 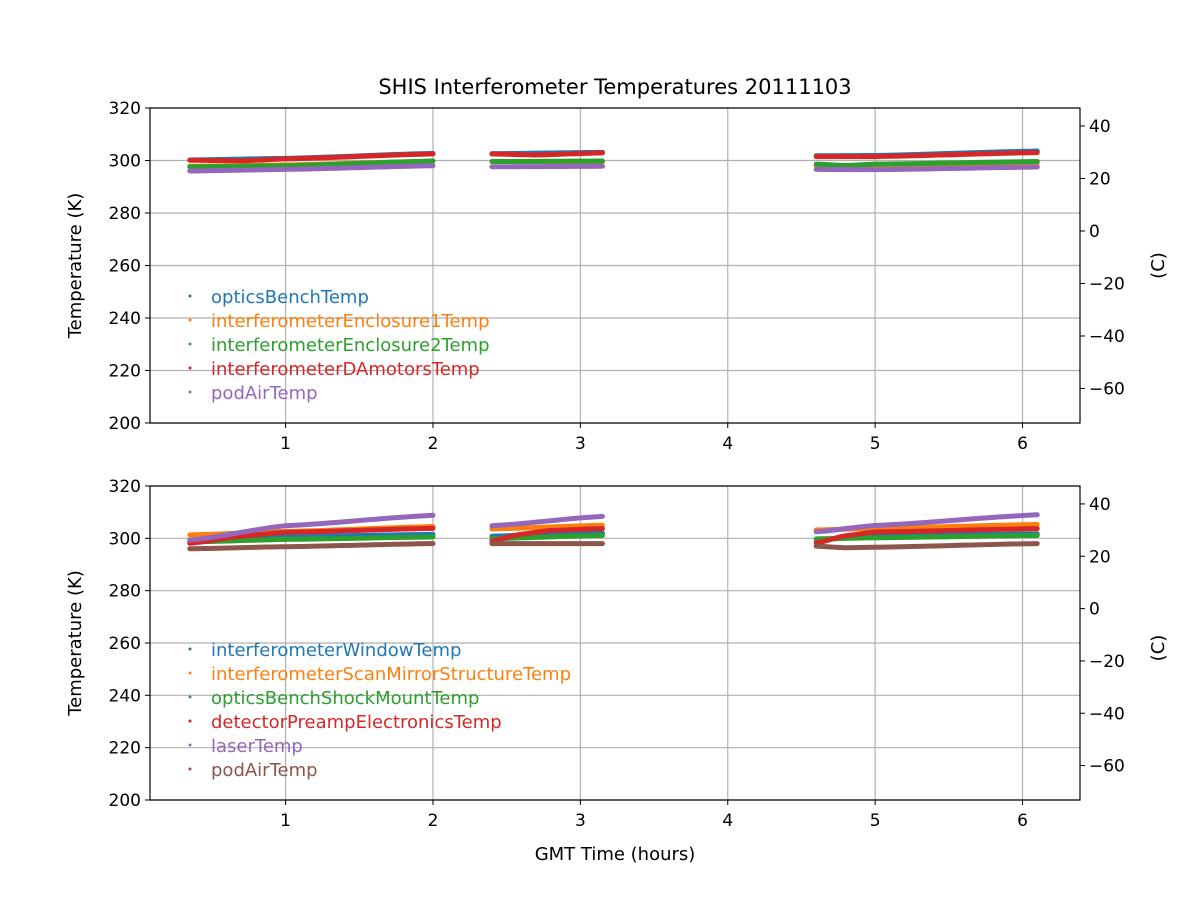 I want to click on legend-item: interferometerEnclosure1Temp, so click(x=339, y=321).